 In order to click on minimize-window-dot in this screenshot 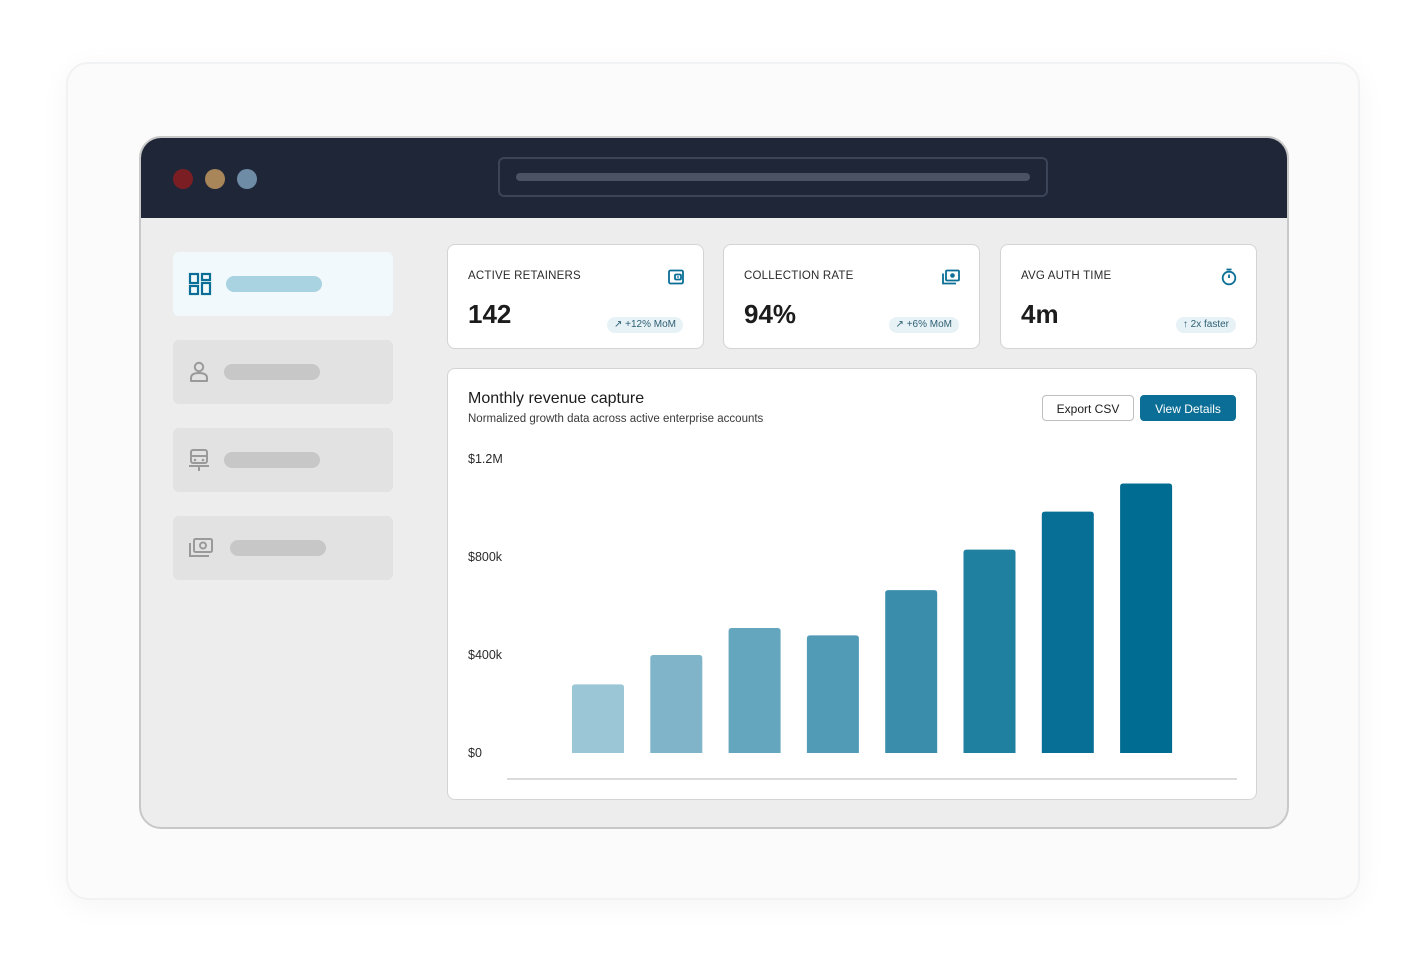, I will do `click(215, 179)`.